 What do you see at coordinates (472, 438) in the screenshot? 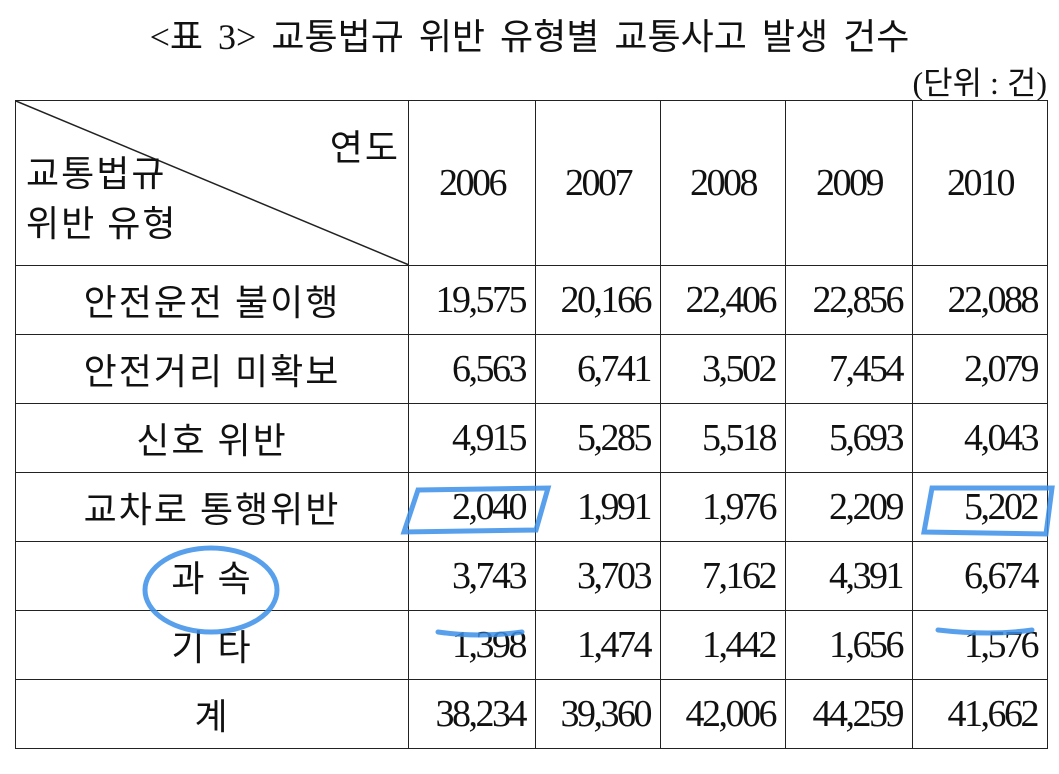
I see `cell: 4,915` at bounding box center [472, 438].